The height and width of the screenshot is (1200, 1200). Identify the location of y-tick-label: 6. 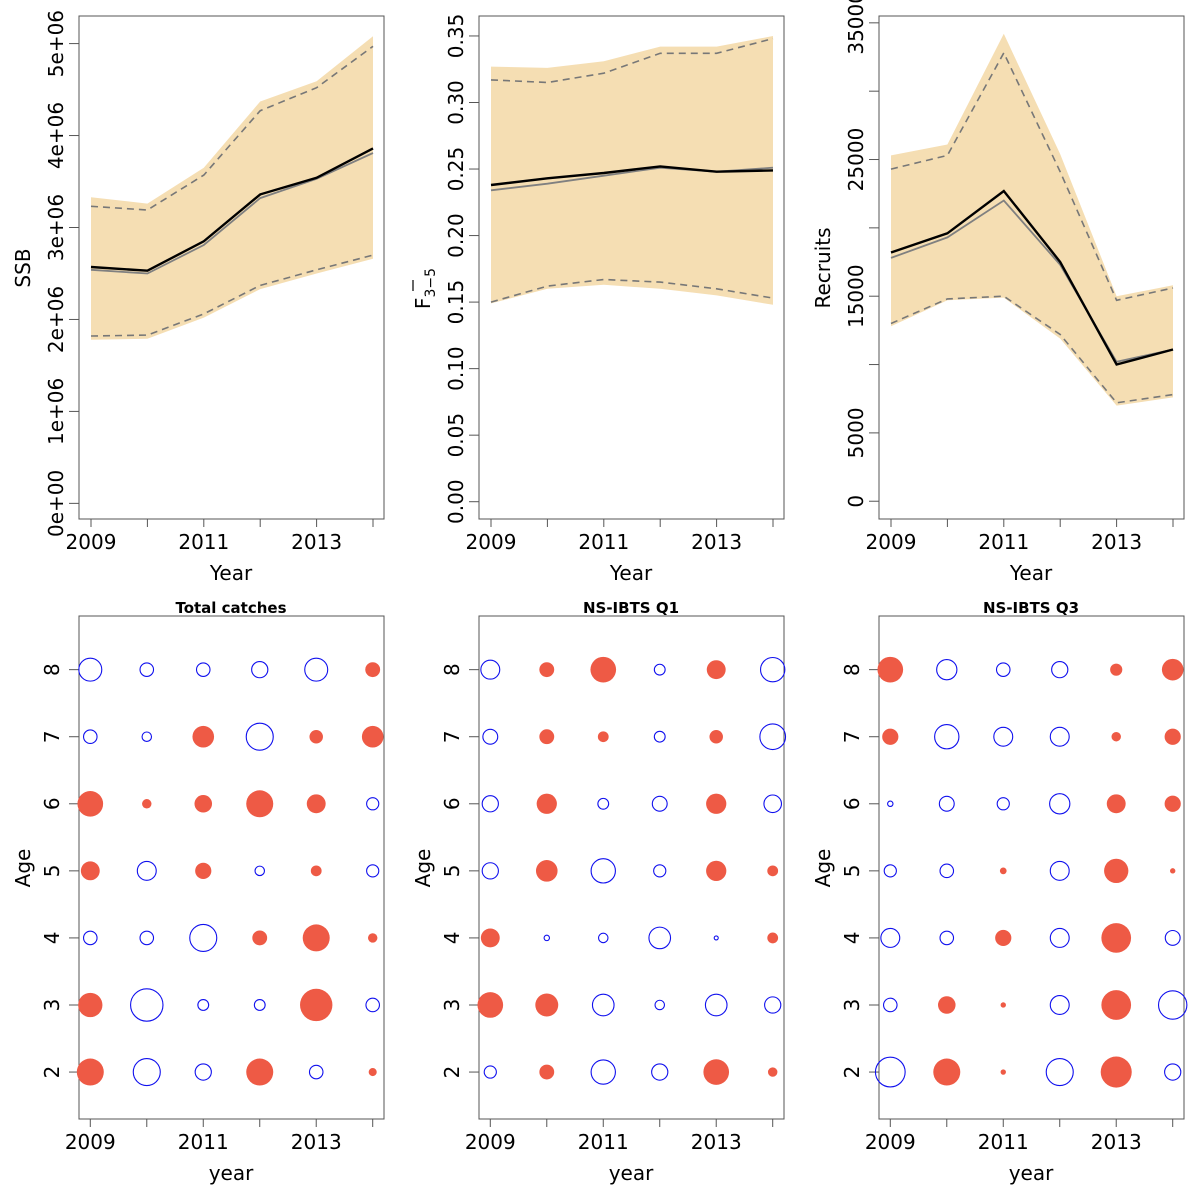
(852, 803).